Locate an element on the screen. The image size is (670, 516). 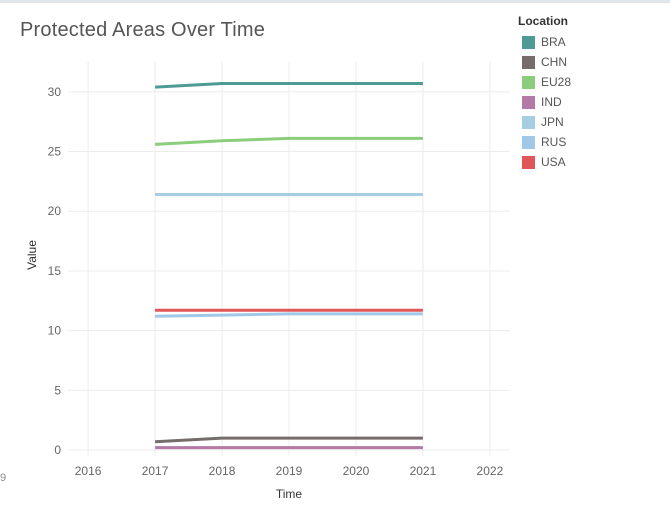
x-axis-ticks: 2016 2017 2018 2019 2020 2021 2022 is located at coordinates (289, 471).